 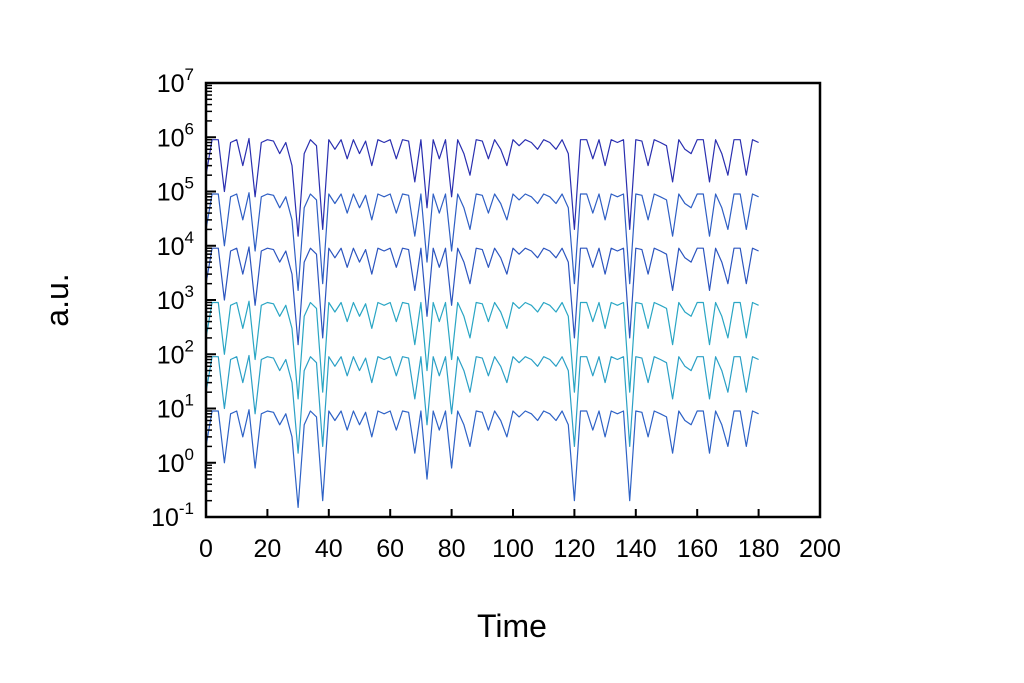 What do you see at coordinates (267, 549) in the screenshot?
I see `x-tick-label: 20` at bounding box center [267, 549].